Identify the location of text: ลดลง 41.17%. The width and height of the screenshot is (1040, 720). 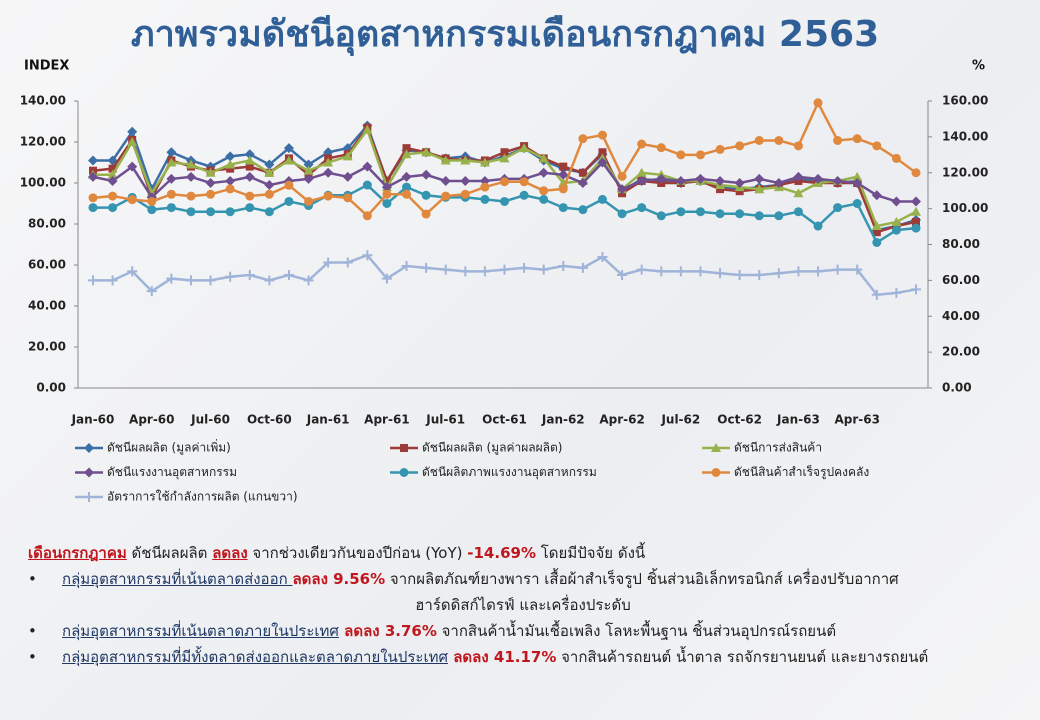
(502, 657).